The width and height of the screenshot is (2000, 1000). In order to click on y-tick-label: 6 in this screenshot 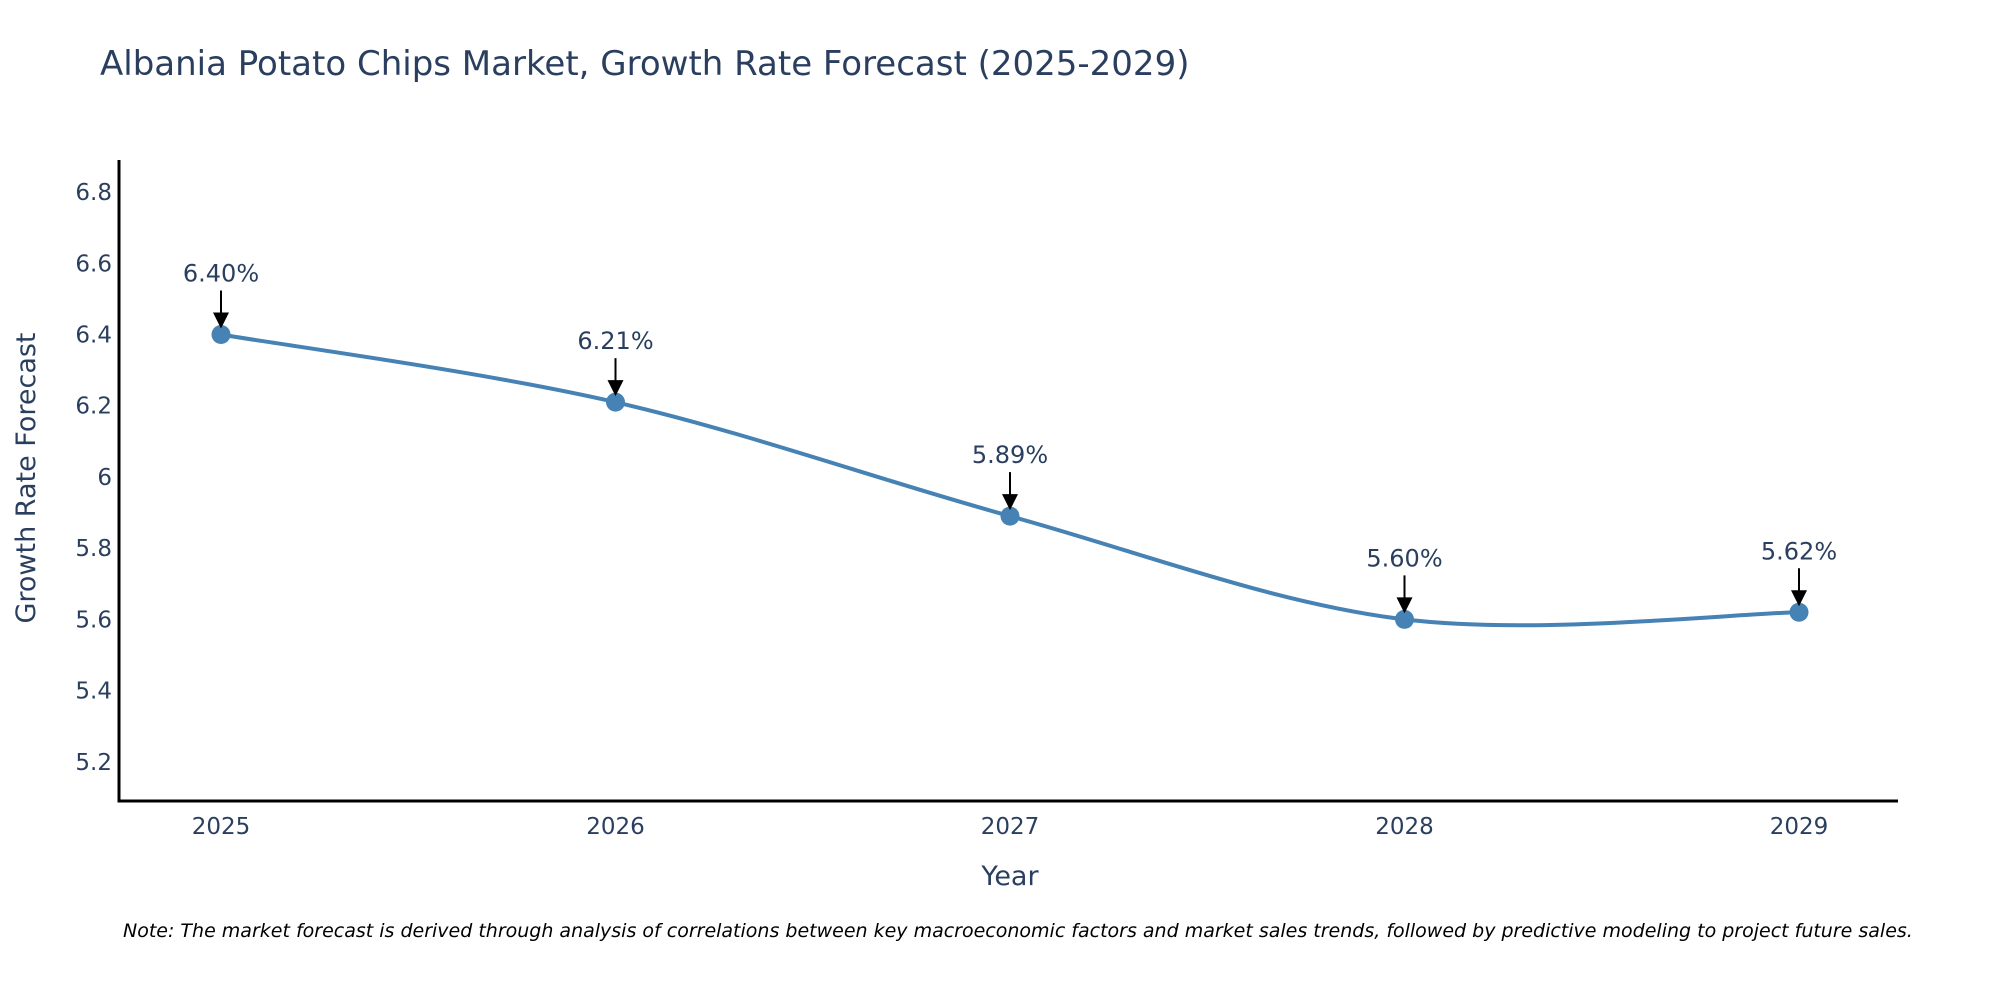, I will do `click(104, 478)`.